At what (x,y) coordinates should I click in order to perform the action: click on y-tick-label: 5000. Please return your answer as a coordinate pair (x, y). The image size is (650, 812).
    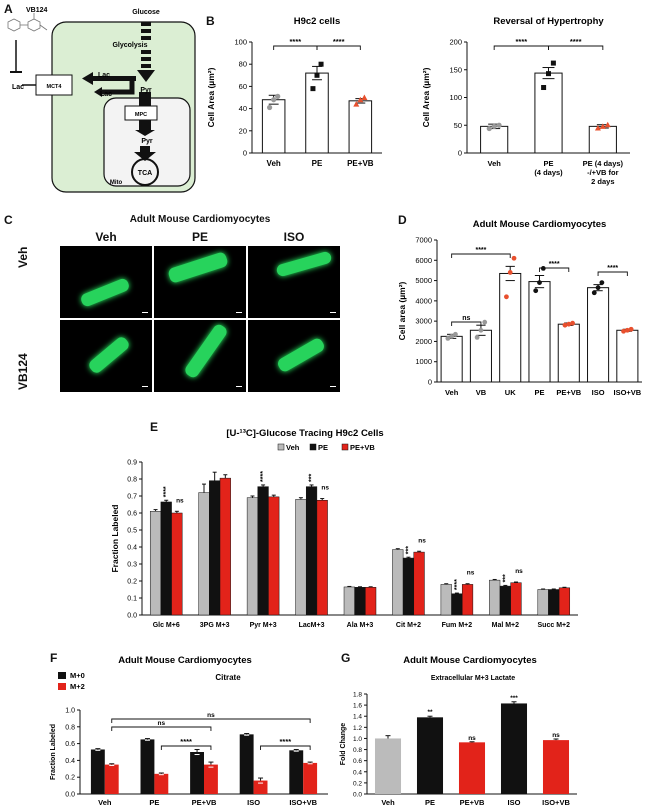
    Looking at the image, I should click on (423, 280).